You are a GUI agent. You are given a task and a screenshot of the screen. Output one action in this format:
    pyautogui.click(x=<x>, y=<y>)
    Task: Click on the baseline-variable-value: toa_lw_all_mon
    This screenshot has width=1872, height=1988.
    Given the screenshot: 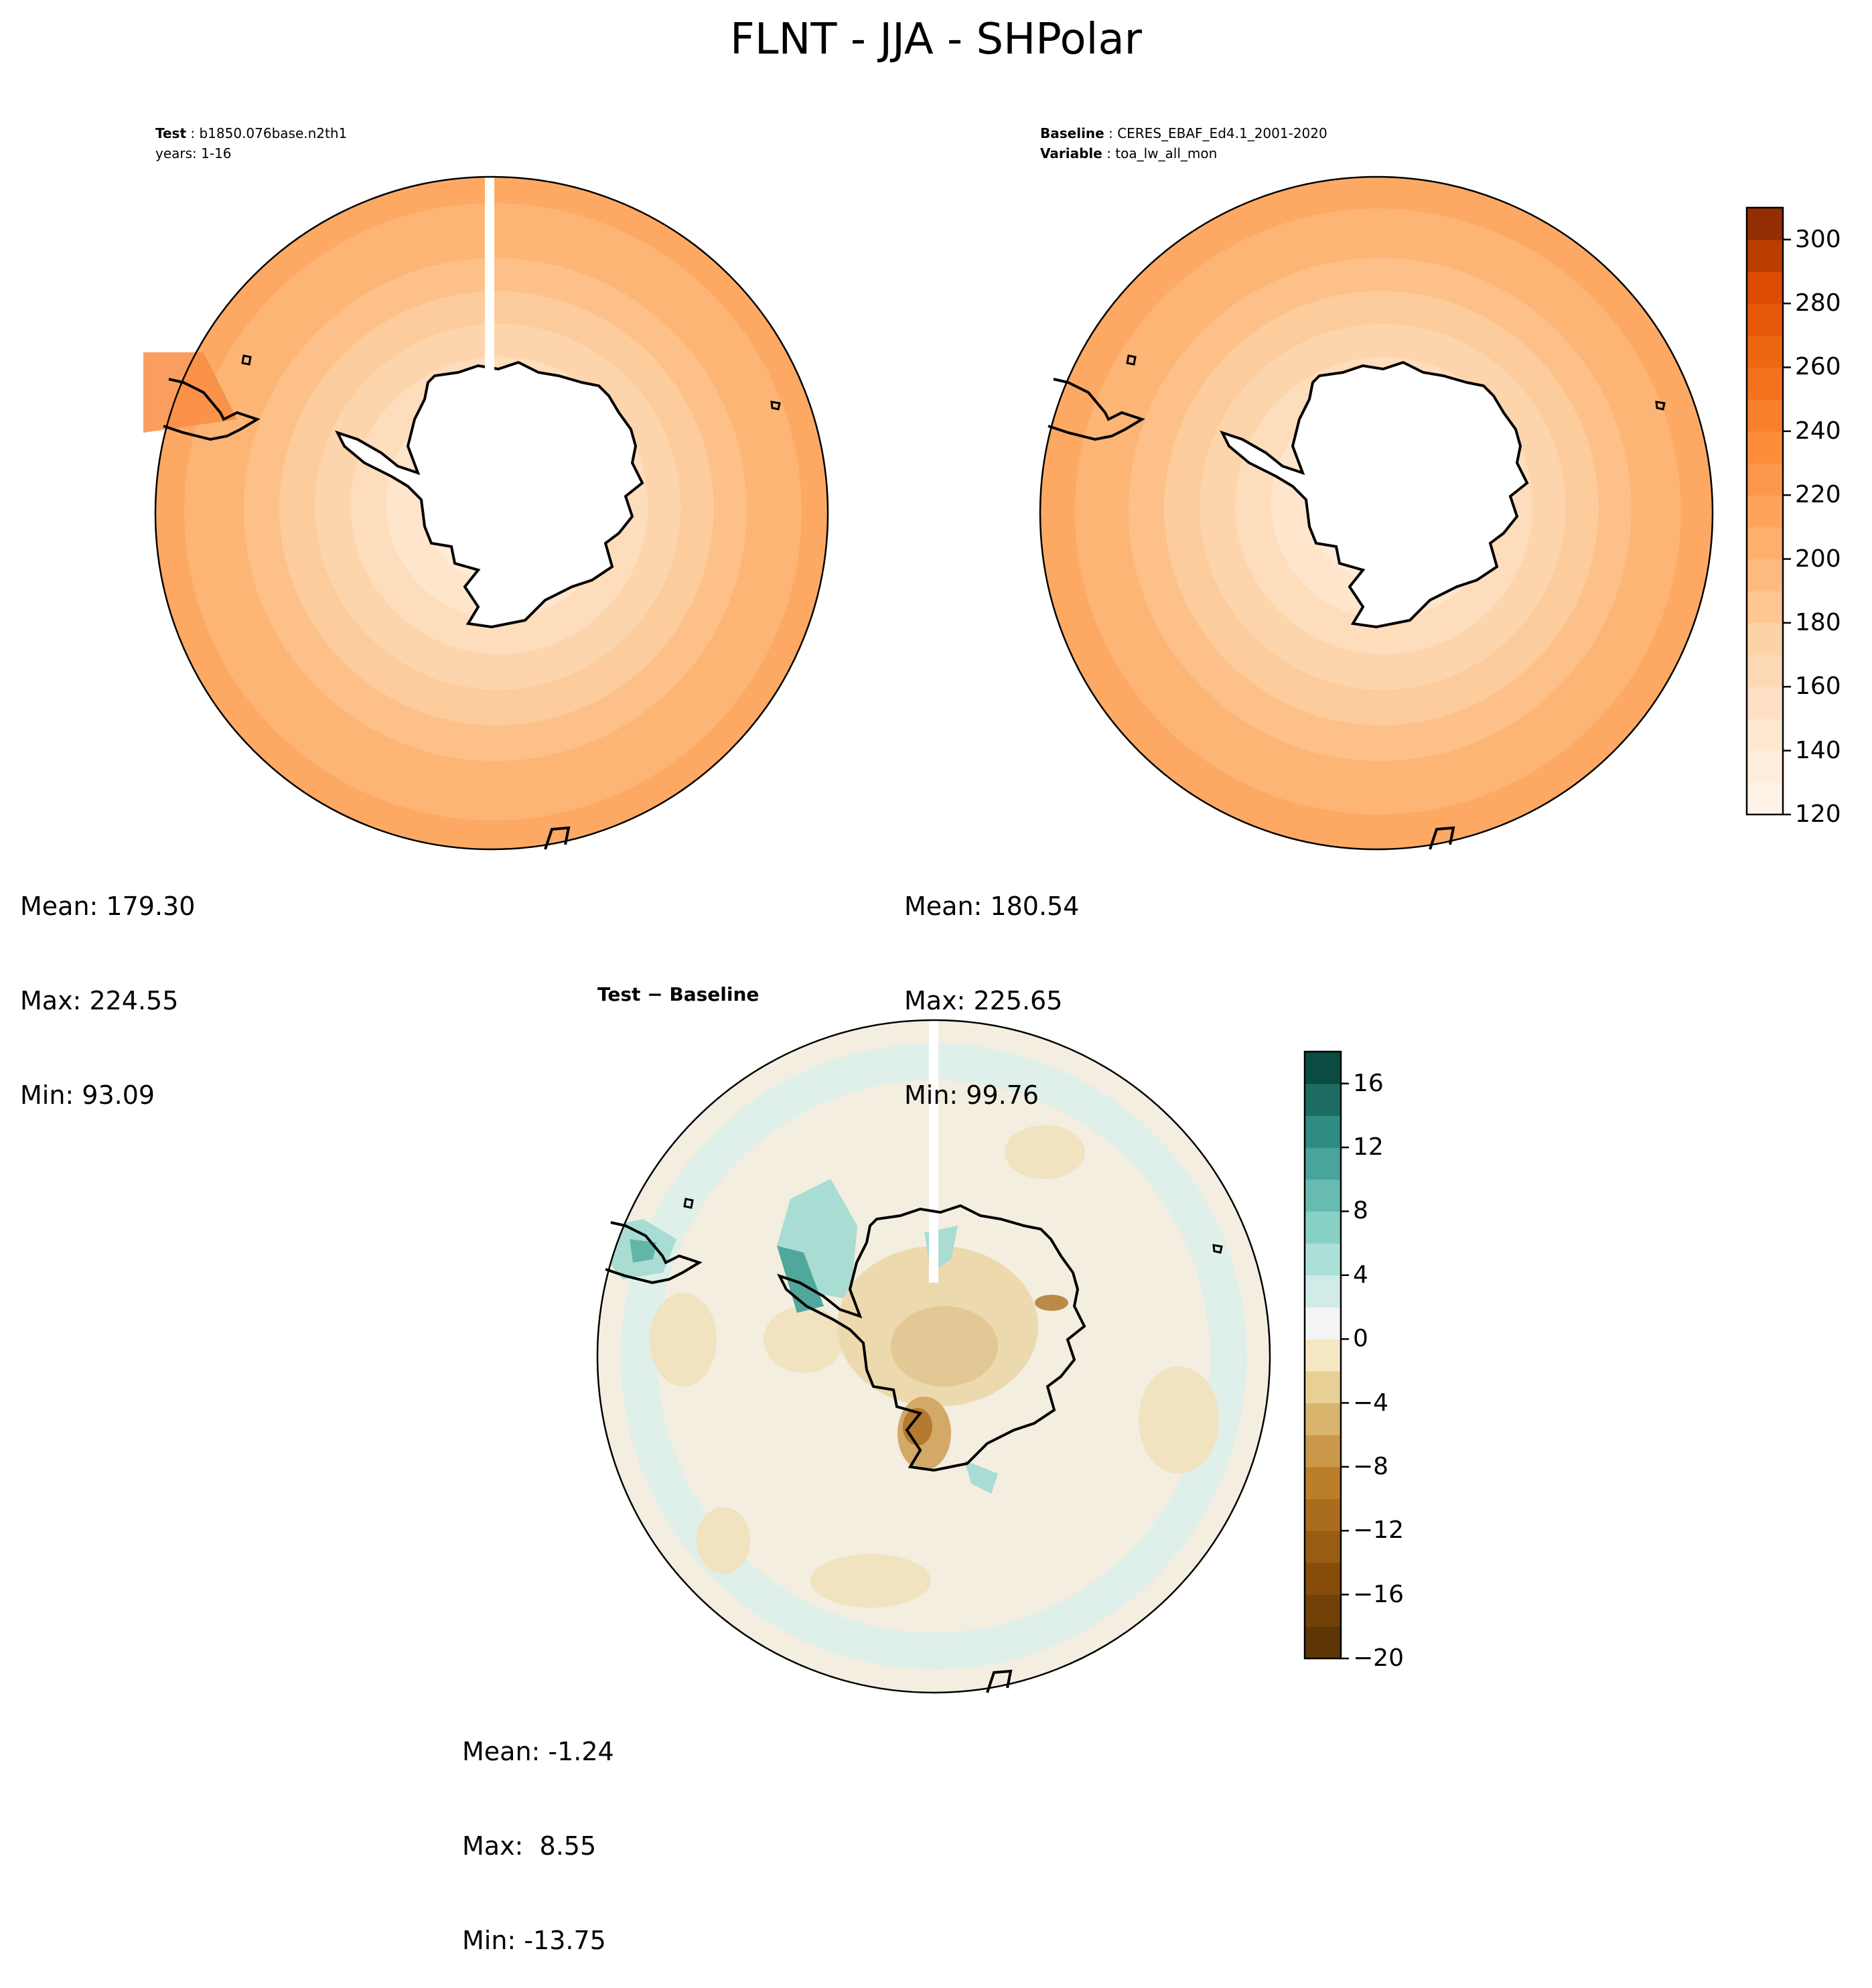 What is the action you would take?
    pyautogui.click(x=1166, y=153)
    